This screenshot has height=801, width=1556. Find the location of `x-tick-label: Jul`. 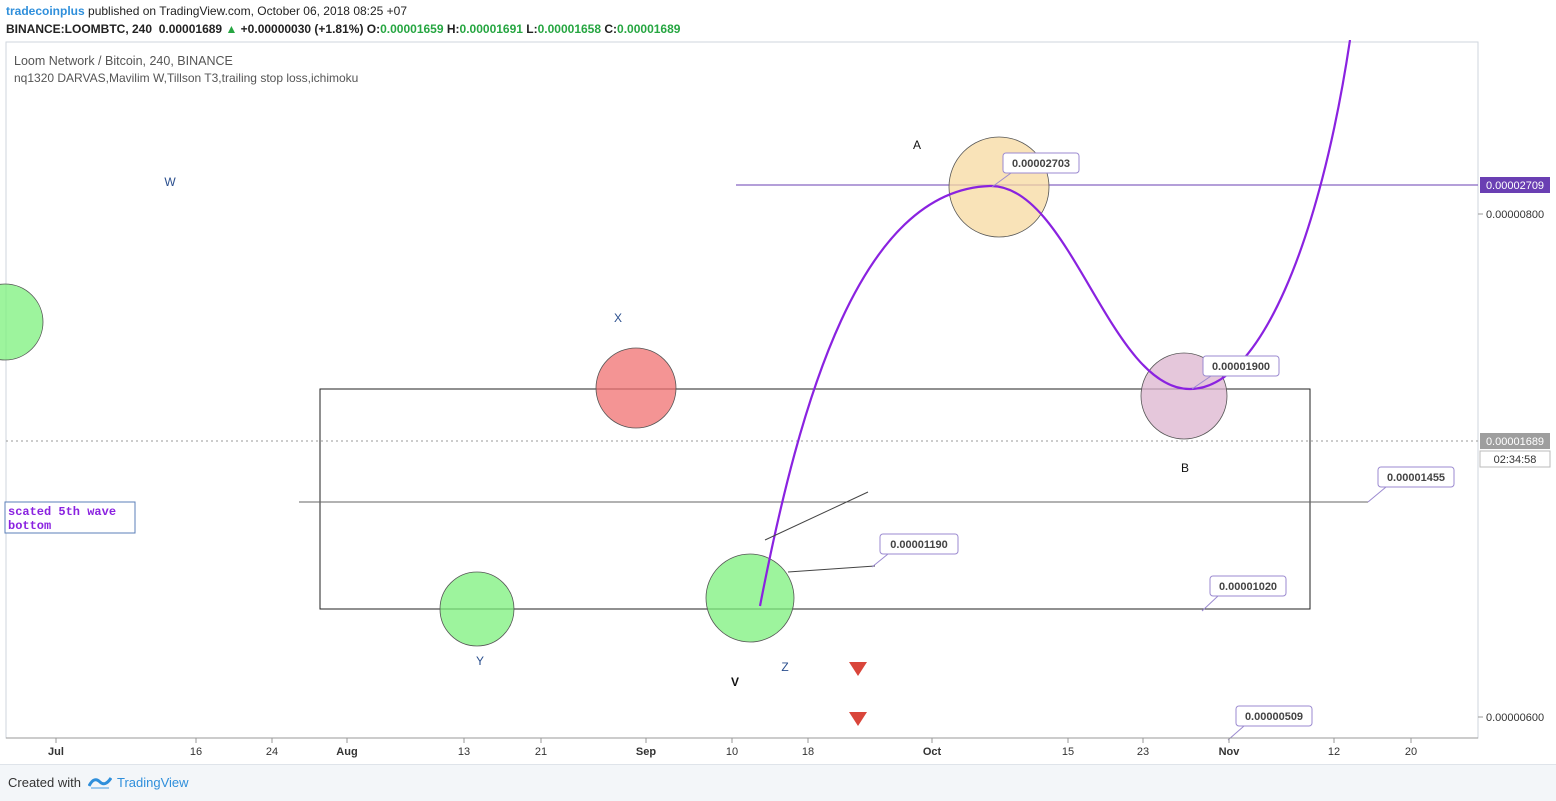

x-tick-label: Jul is located at coordinates (56, 752).